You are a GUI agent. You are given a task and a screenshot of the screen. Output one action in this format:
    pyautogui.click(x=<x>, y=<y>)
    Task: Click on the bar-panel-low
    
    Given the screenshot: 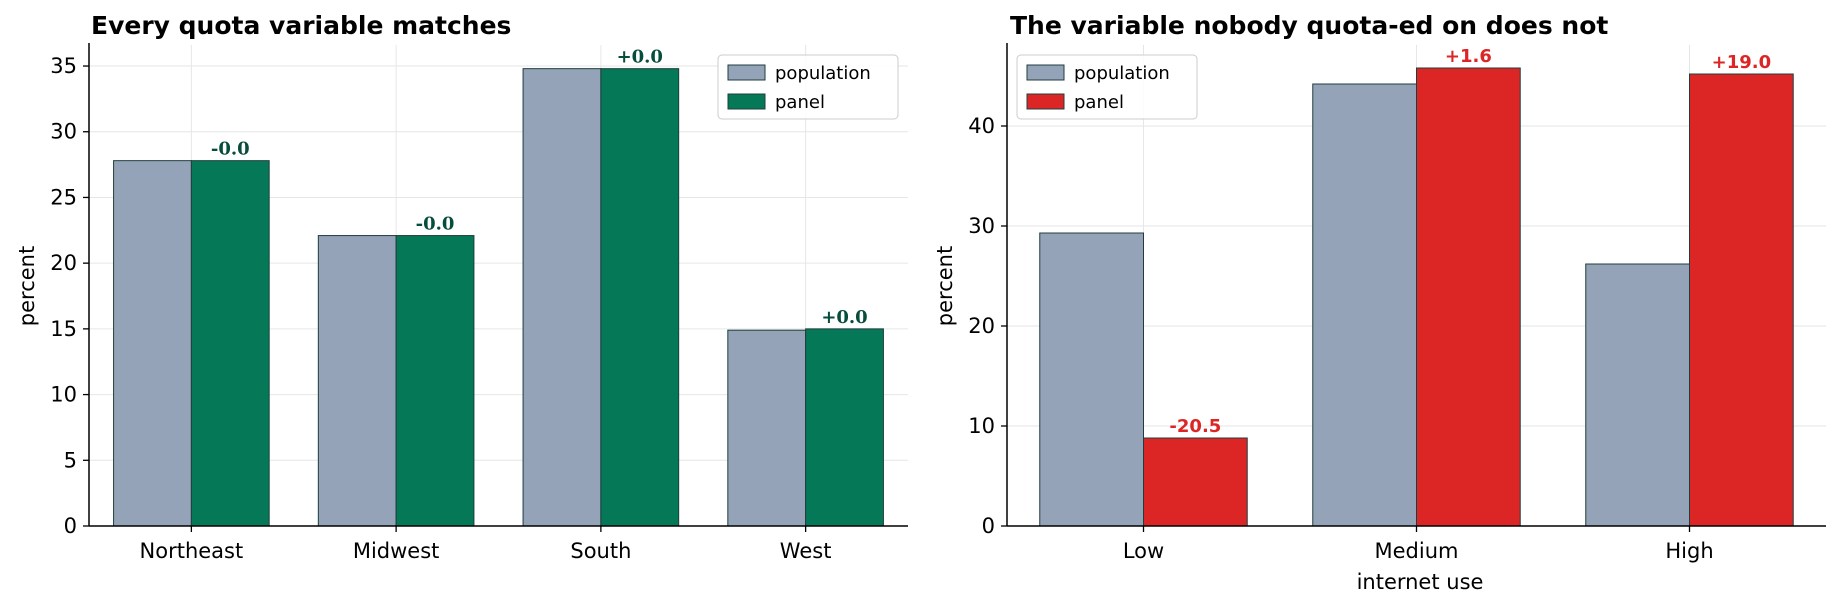 What is the action you would take?
    pyautogui.click(x=1195, y=482)
    